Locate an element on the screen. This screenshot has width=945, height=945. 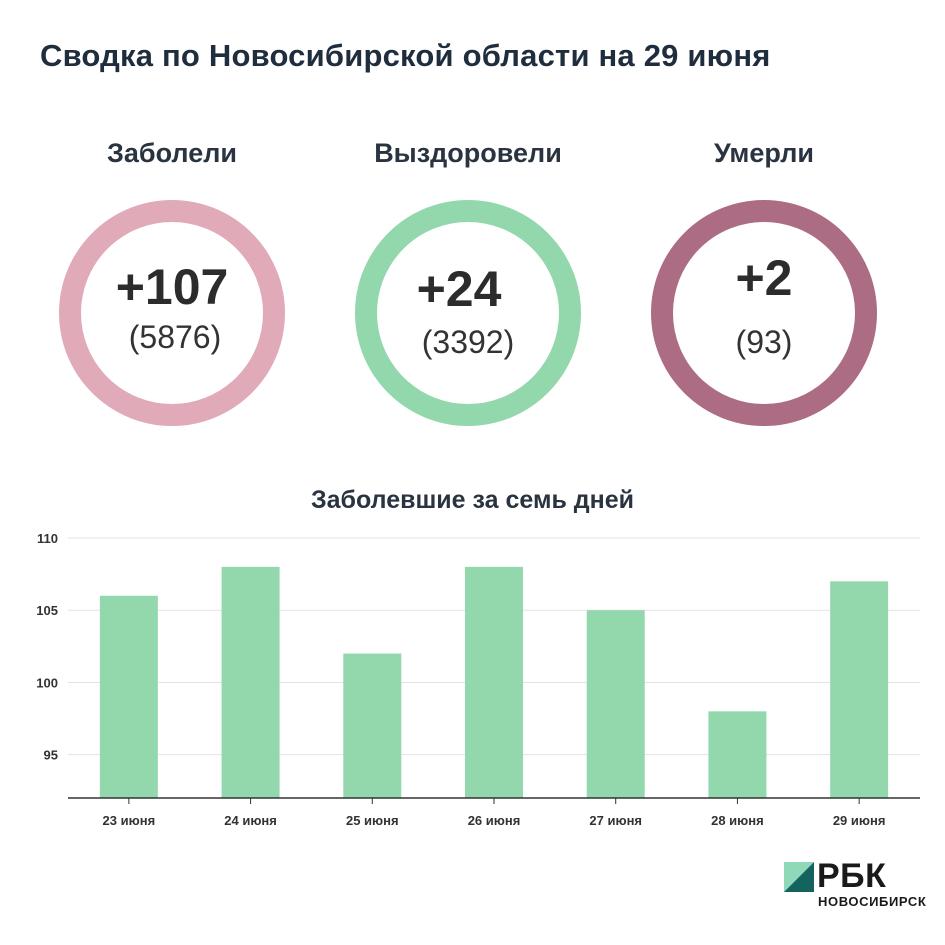
x-tick-label: 26 июня is located at coordinates (494, 820).